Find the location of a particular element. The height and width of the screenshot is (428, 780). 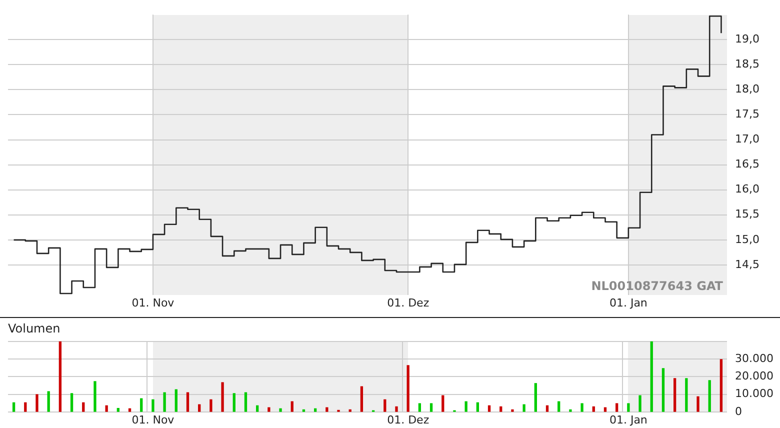

y-tick-label: 0 is located at coordinates (738, 411).